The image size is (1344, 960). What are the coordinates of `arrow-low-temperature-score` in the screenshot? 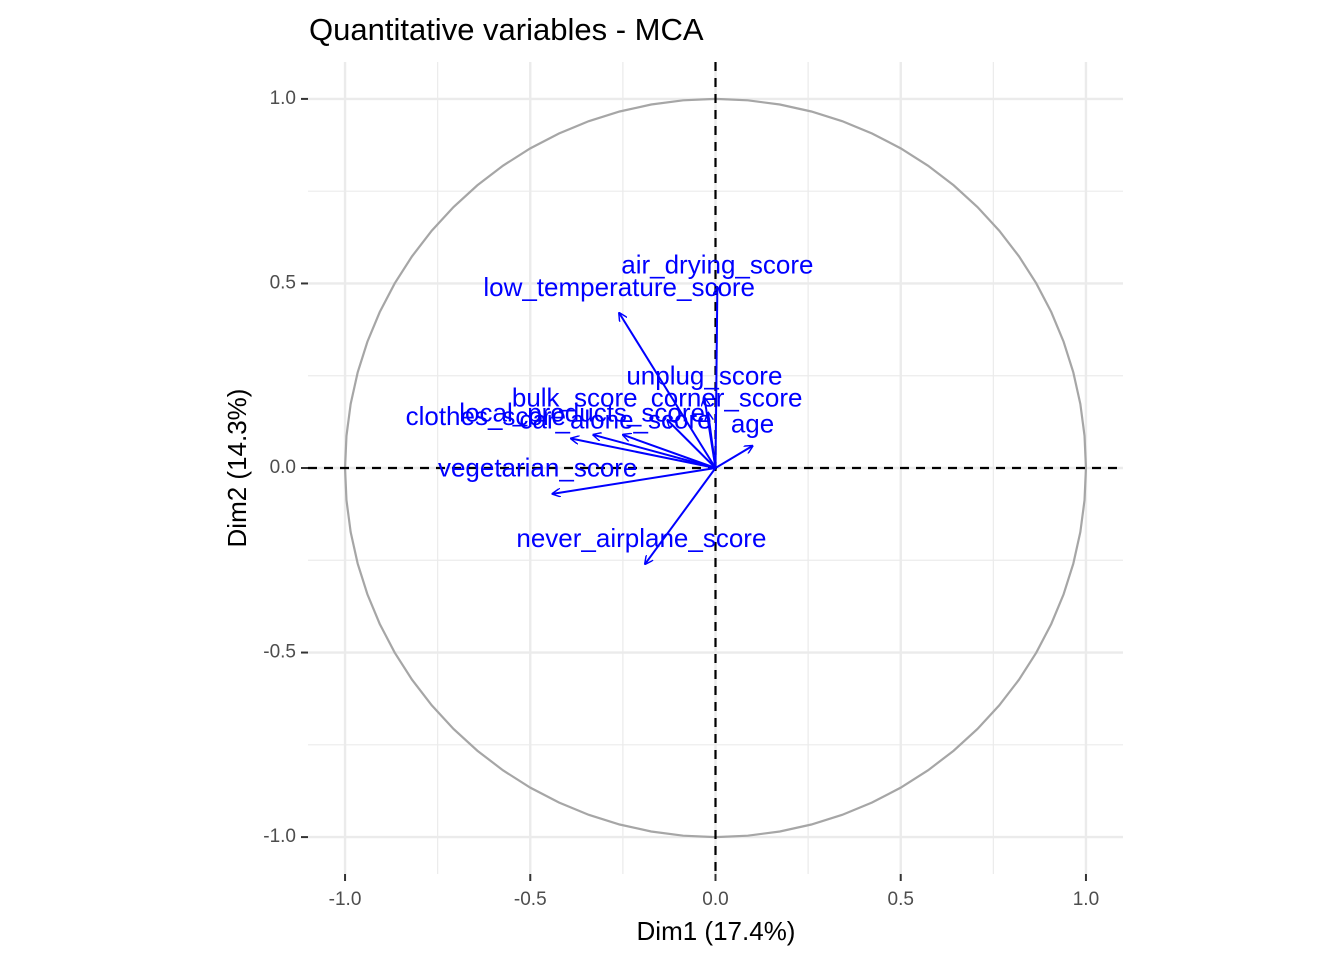 It's located at (668, 391).